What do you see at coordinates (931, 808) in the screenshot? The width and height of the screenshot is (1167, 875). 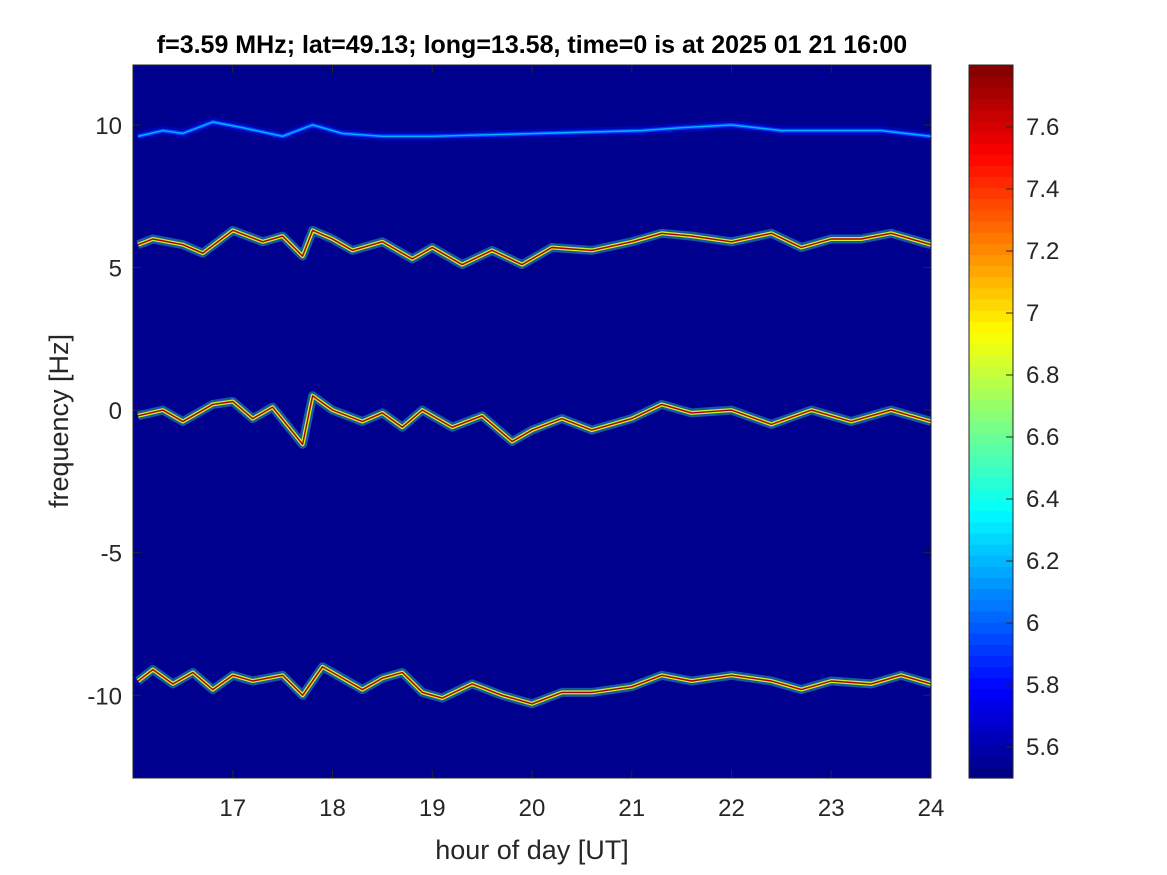 I see `x-tick-label: 24` at bounding box center [931, 808].